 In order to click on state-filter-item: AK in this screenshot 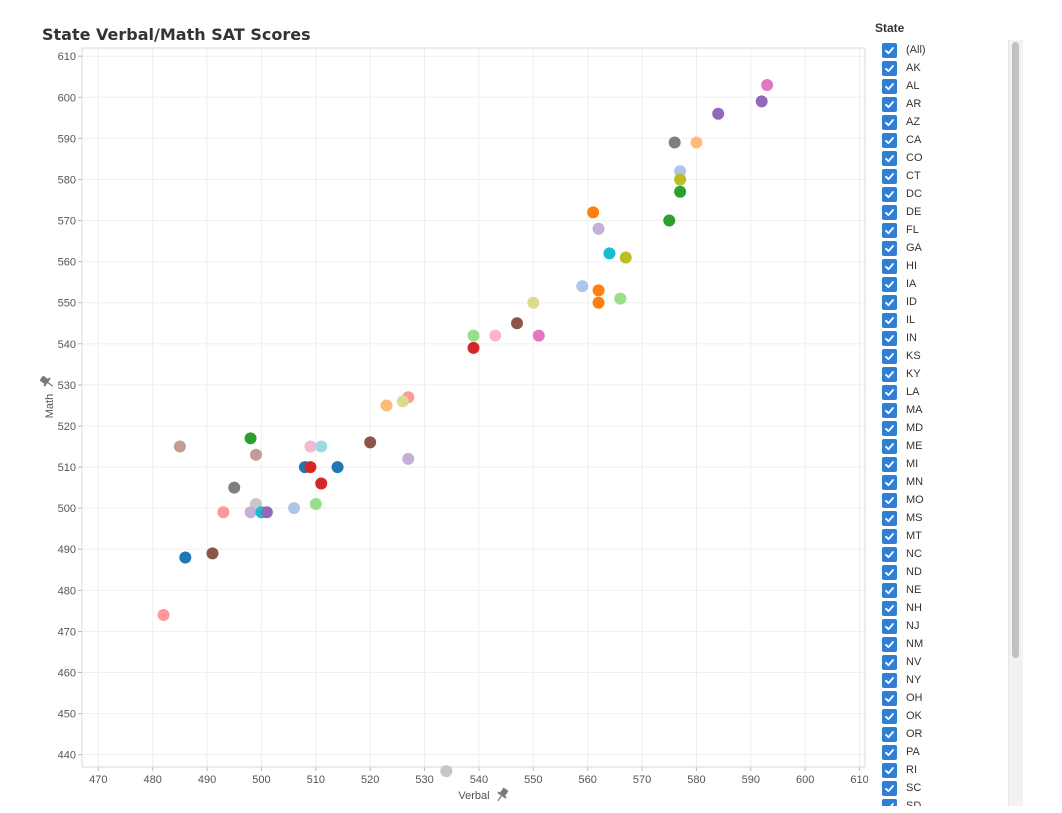, I will do `click(904, 68)`.